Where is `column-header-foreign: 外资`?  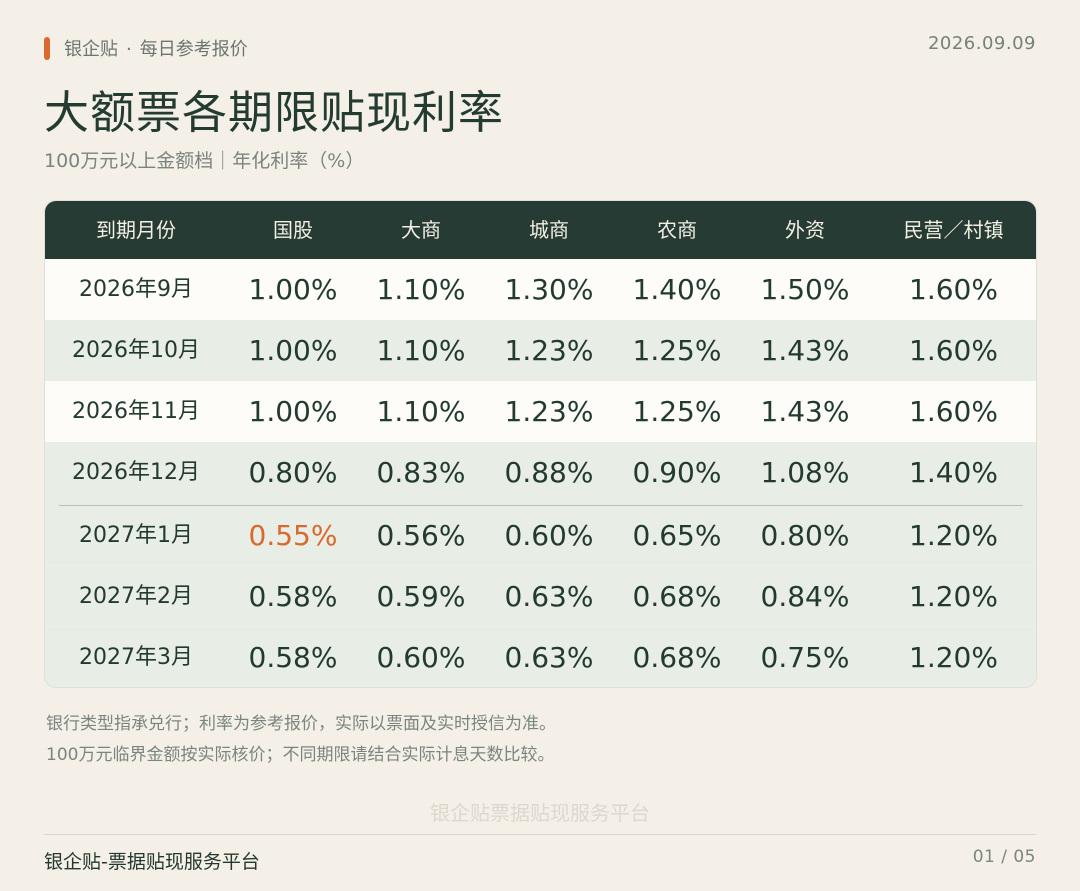
column-header-foreign: 外资 is located at coordinates (805, 230).